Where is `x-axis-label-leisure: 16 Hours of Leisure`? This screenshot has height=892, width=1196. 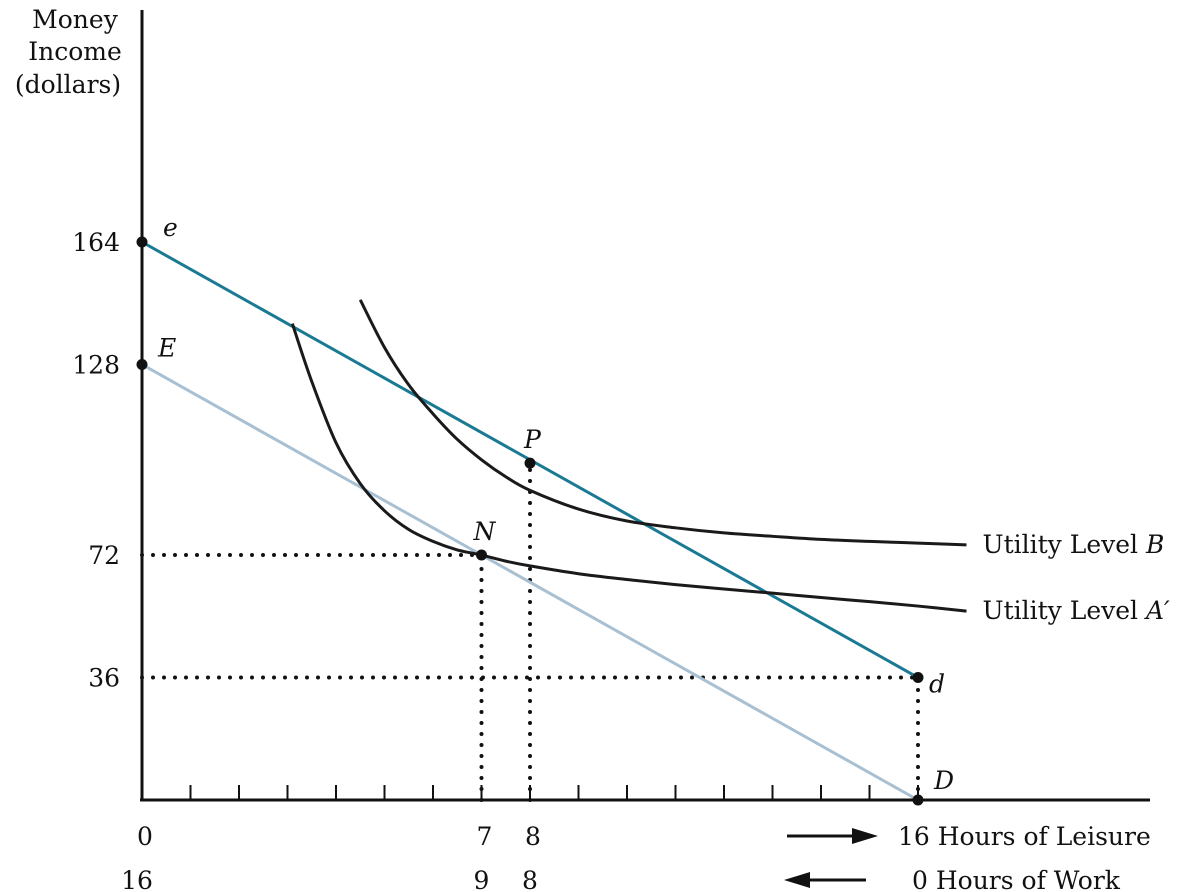 x-axis-label-leisure: 16 Hours of Leisure is located at coordinates (1024, 836).